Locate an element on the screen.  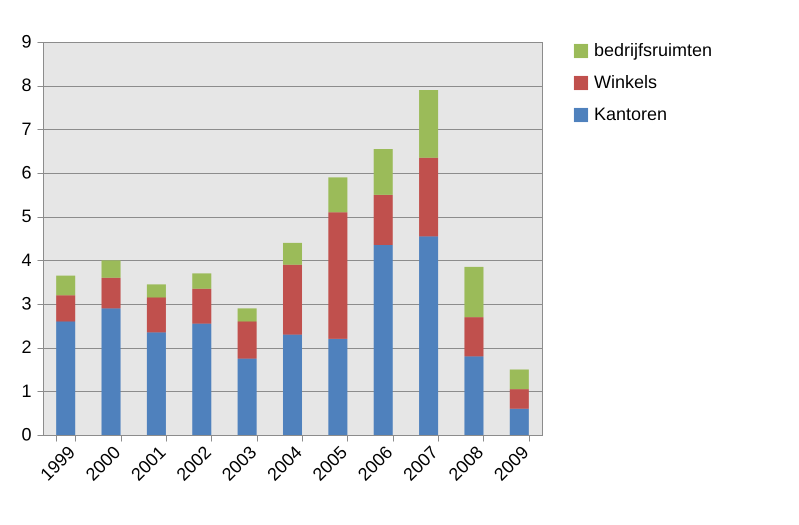
y-tick-label: 1 is located at coordinates (26, 390).